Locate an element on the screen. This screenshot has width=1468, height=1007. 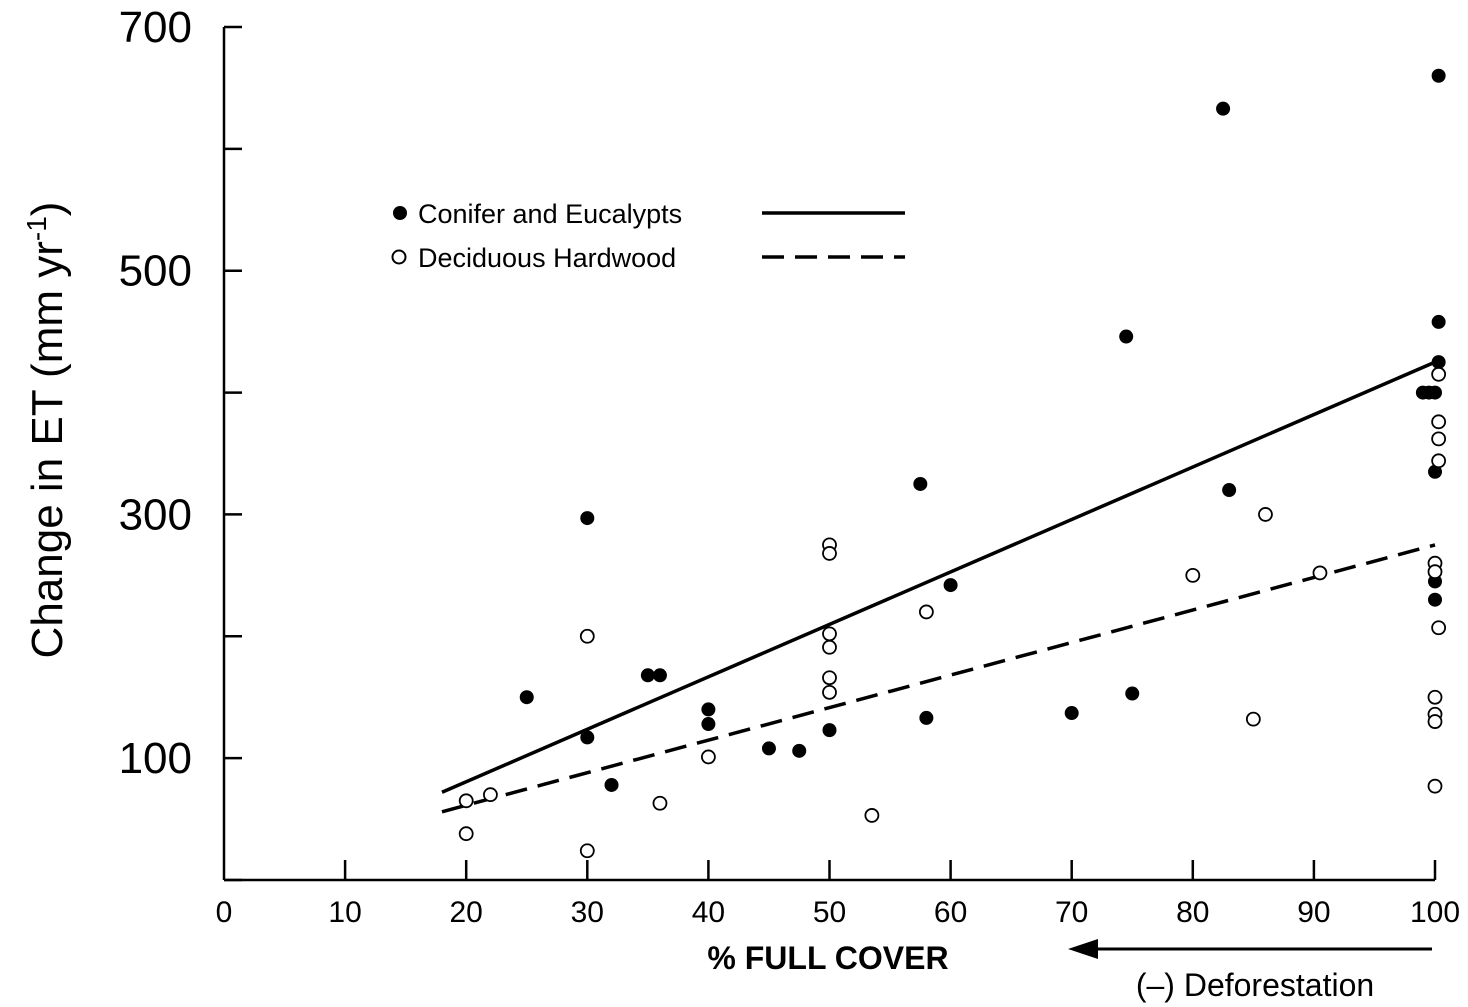
x-tick-label: 80 is located at coordinates (1192, 912).